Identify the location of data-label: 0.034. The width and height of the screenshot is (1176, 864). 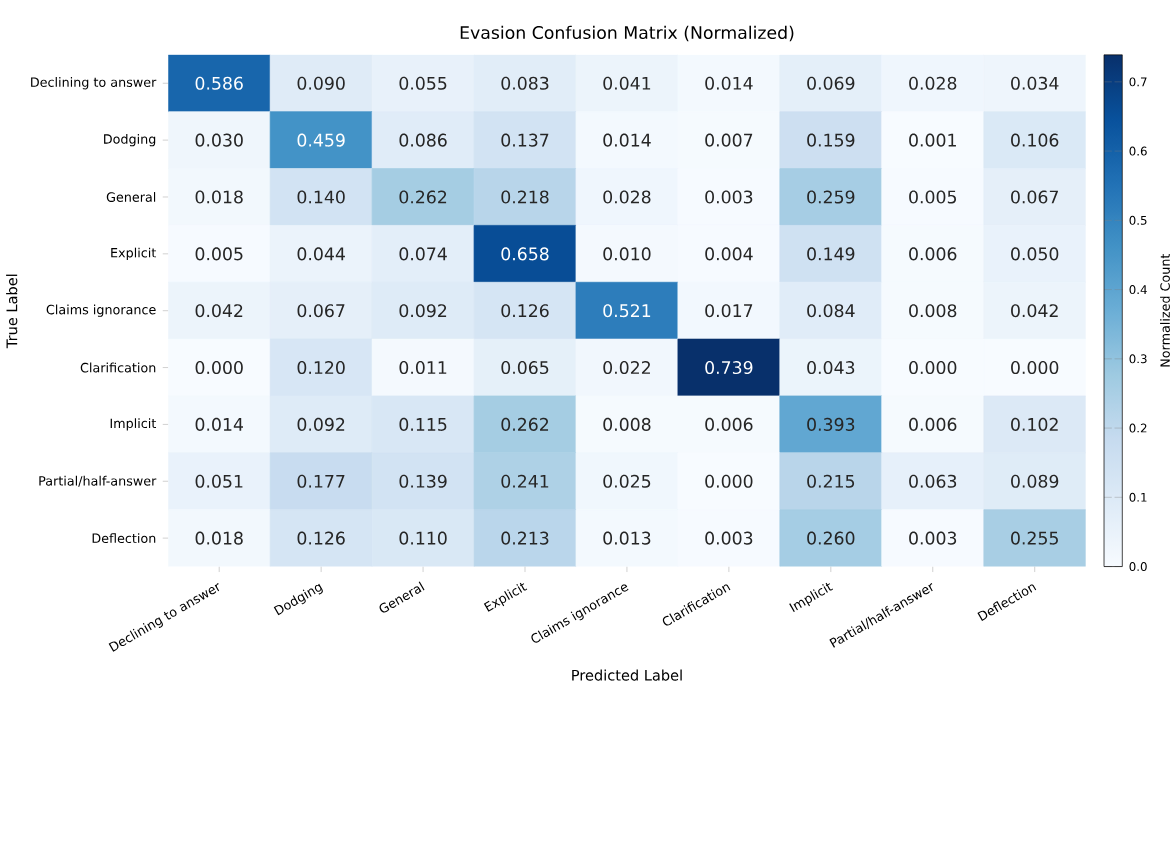
(1035, 83).